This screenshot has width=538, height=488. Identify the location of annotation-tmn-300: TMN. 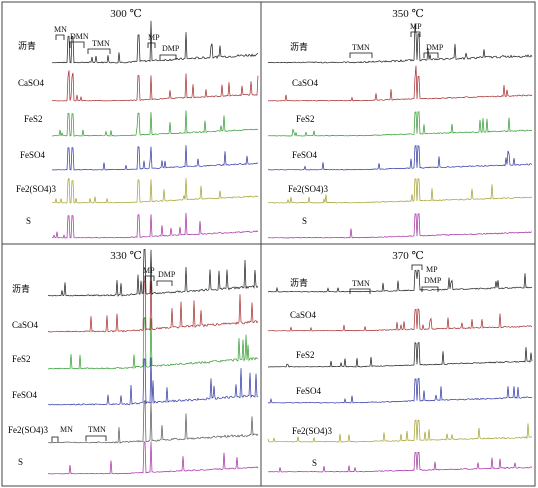
(101, 43).